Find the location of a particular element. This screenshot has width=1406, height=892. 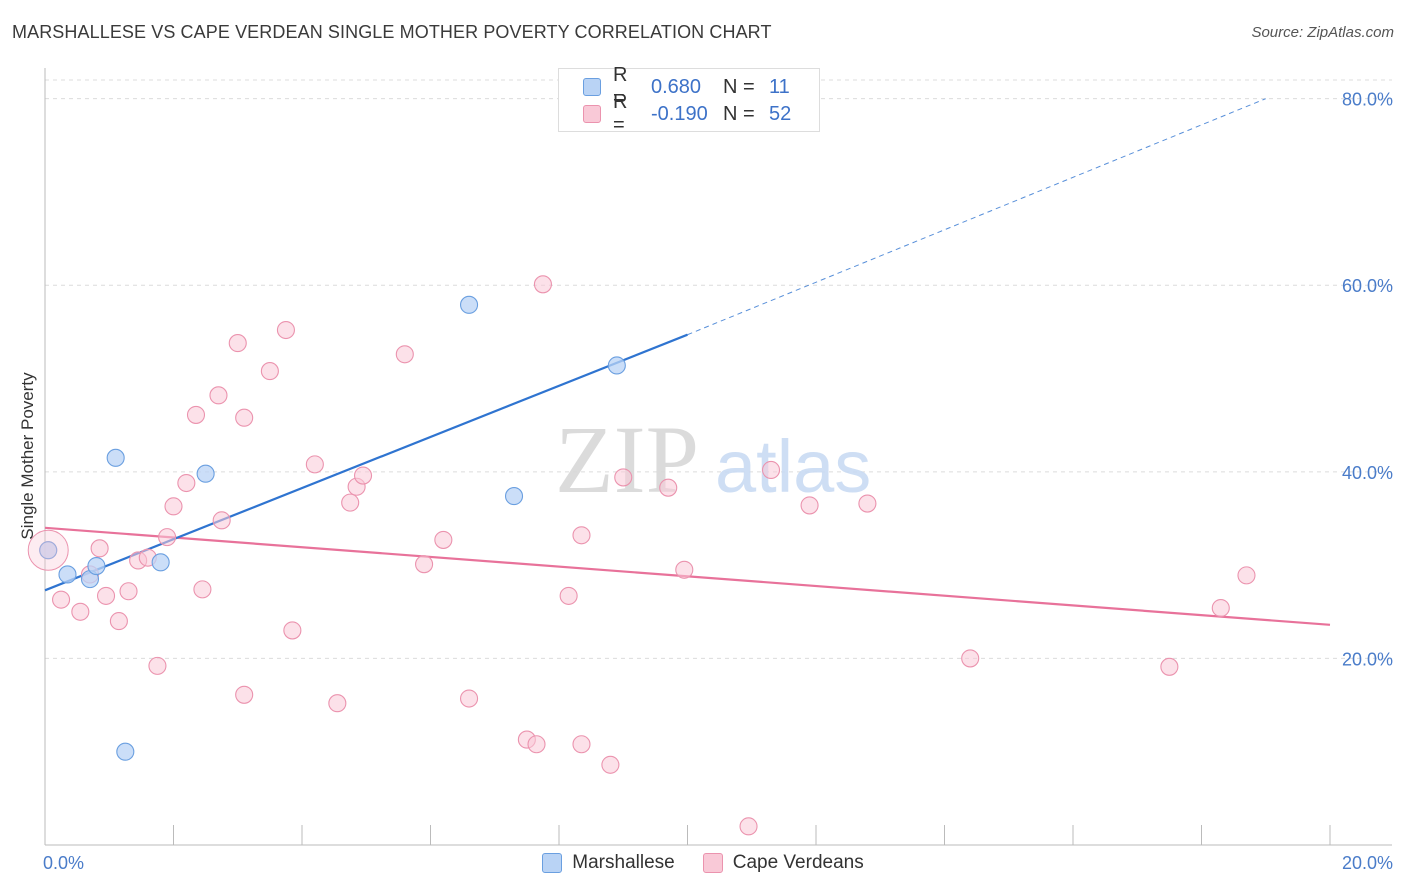

x-tick-label-min: 0.0% is located at coordinates (63, 863).